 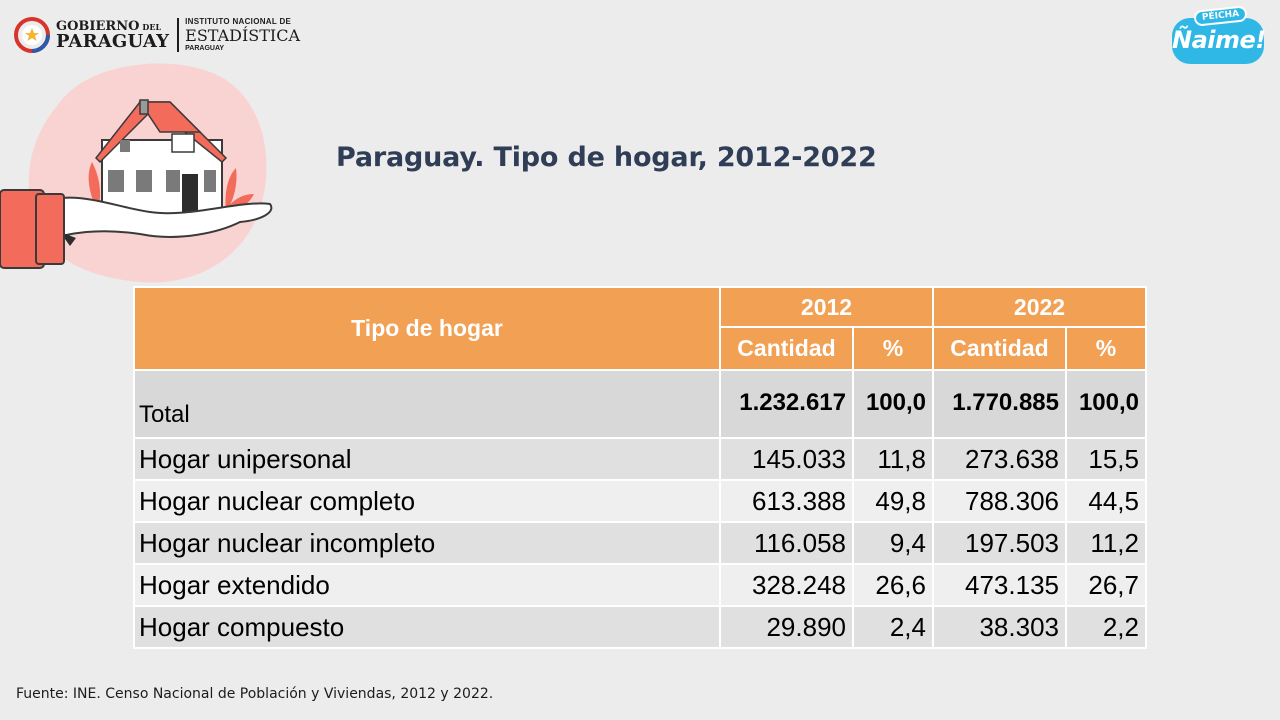 I want to click on cell-percent-2022: 11,2, so click(x=1106, y=543).